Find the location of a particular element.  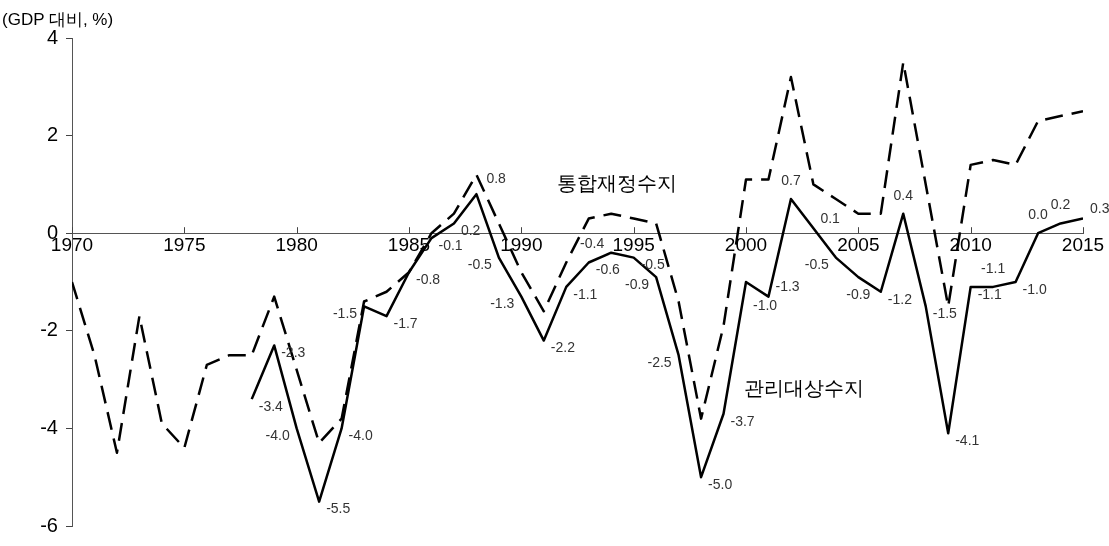

data-label: 0.0 is located at coordinates (1038, 214).